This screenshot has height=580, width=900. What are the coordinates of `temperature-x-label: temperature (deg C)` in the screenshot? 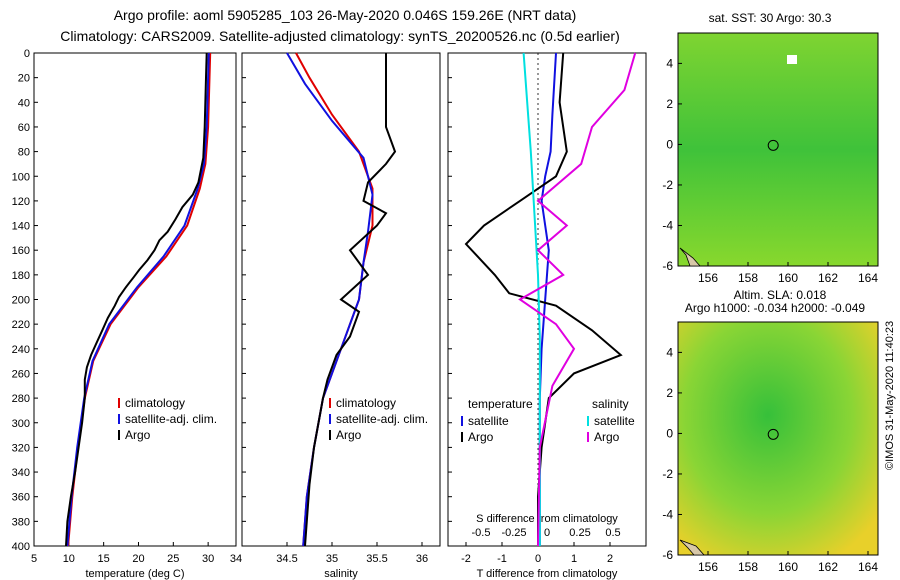 It's located at (134, 574).